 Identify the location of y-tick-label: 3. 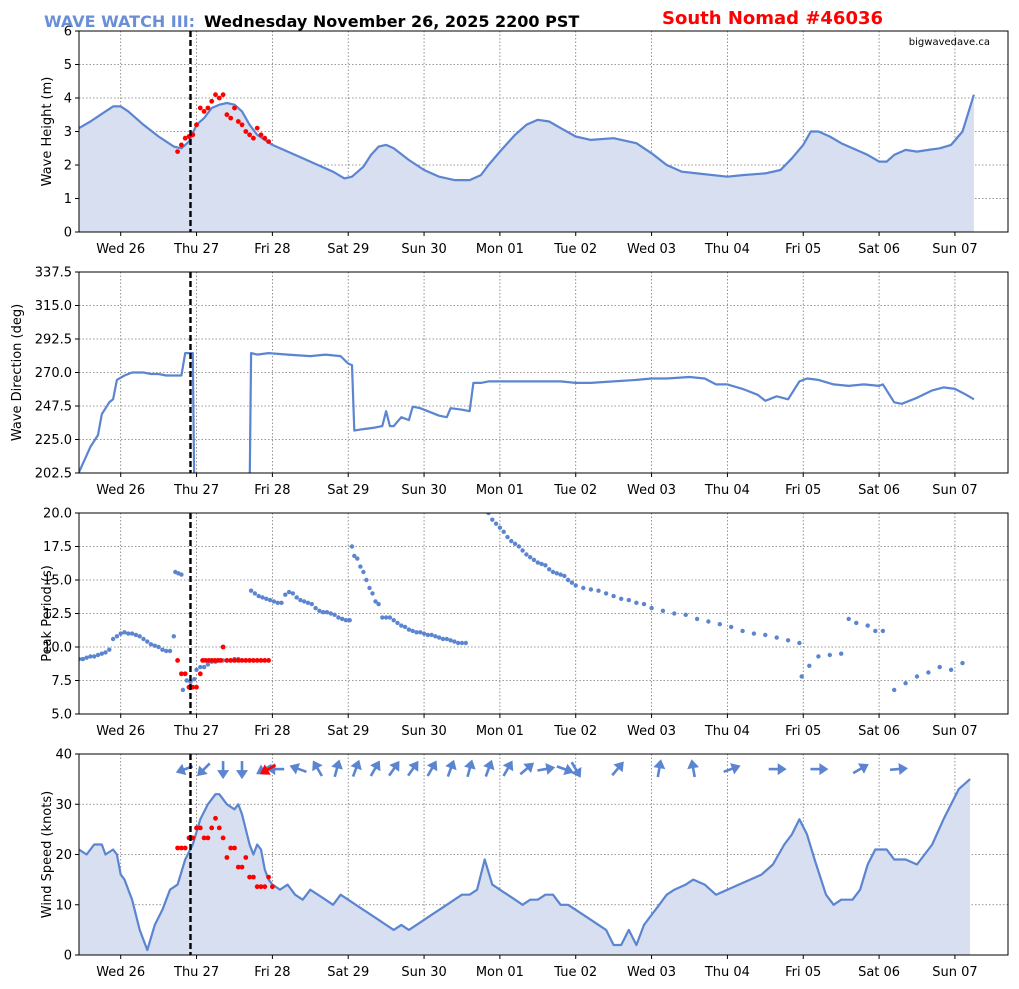
(68, 132).